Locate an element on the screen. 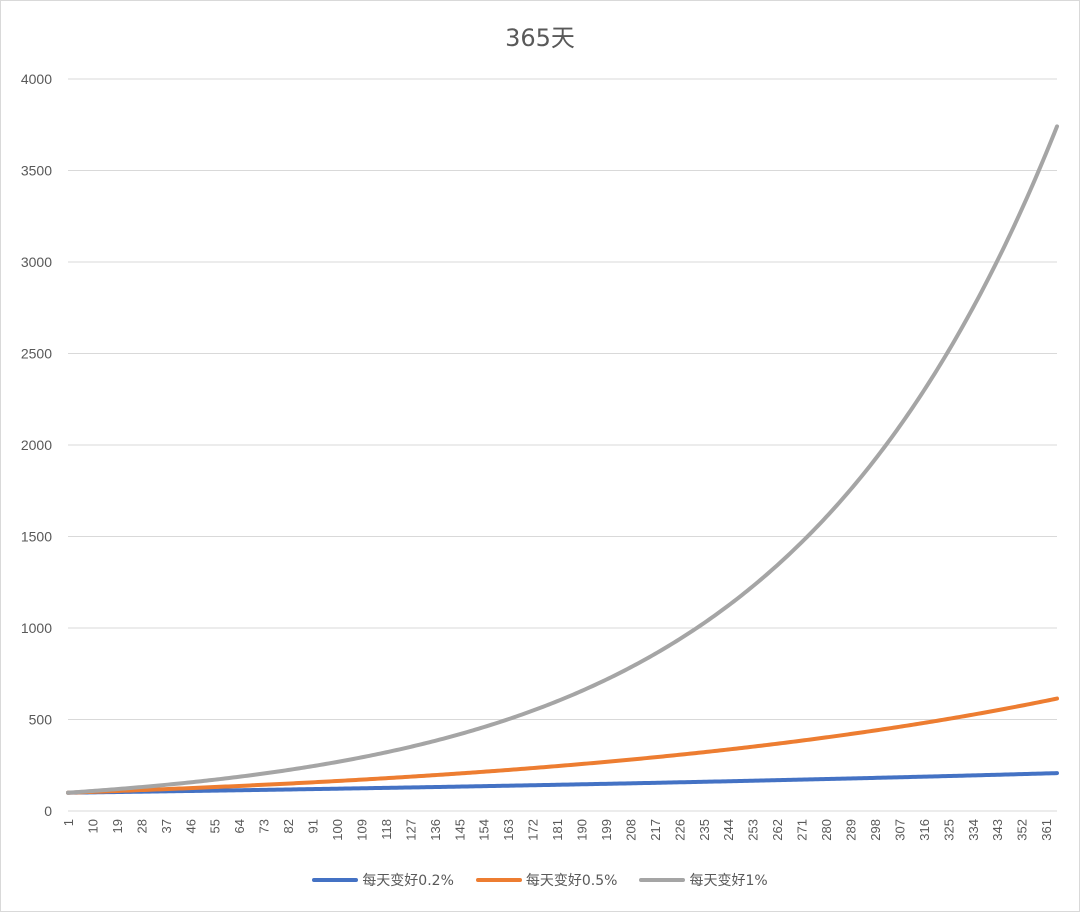  x-tick-label-19: 19 is located at coordinates (117, 826).